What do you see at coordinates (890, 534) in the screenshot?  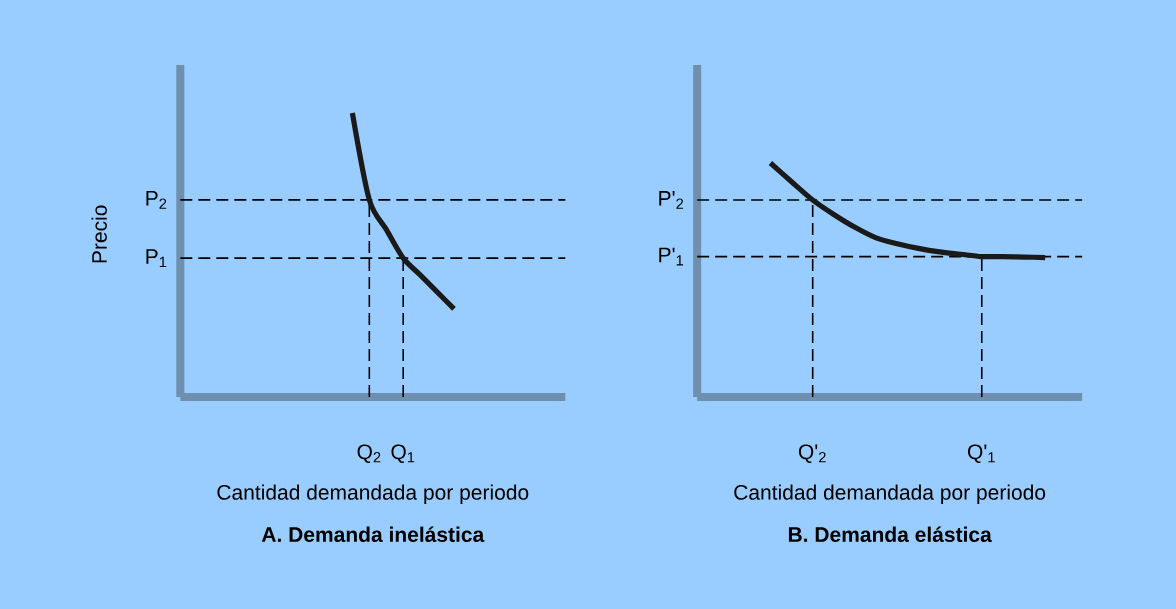 I see `text: B. Demanda elástica` at bounding box center [890, 534].